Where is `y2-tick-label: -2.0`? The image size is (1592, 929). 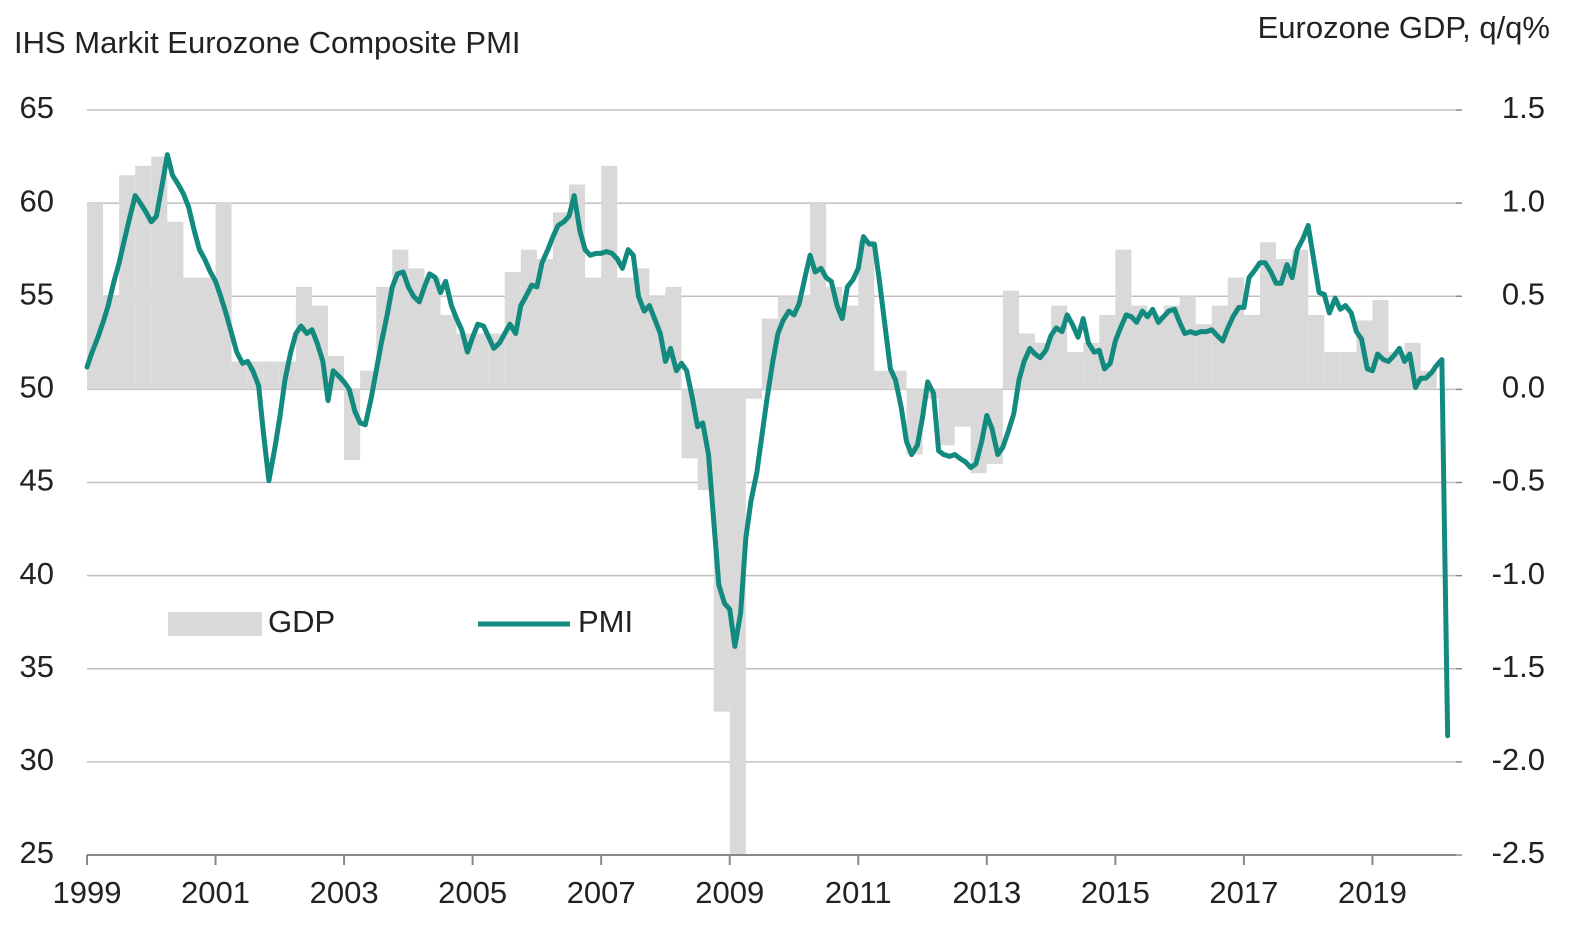 y2-tick-label: -2.0 is located at coordinates (1518, 759).